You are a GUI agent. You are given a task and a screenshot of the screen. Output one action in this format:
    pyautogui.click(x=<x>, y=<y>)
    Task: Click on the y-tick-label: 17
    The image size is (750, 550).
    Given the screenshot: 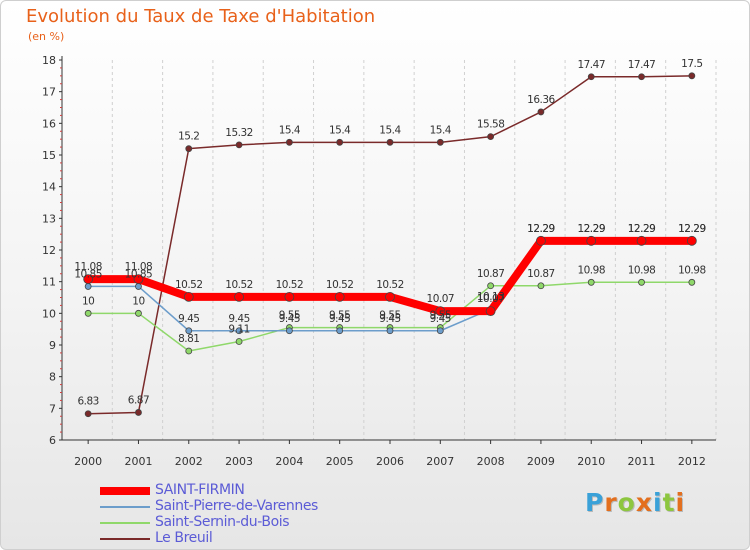 What is the action you would take?
    pyautogui.click(x=49, y=92)
    